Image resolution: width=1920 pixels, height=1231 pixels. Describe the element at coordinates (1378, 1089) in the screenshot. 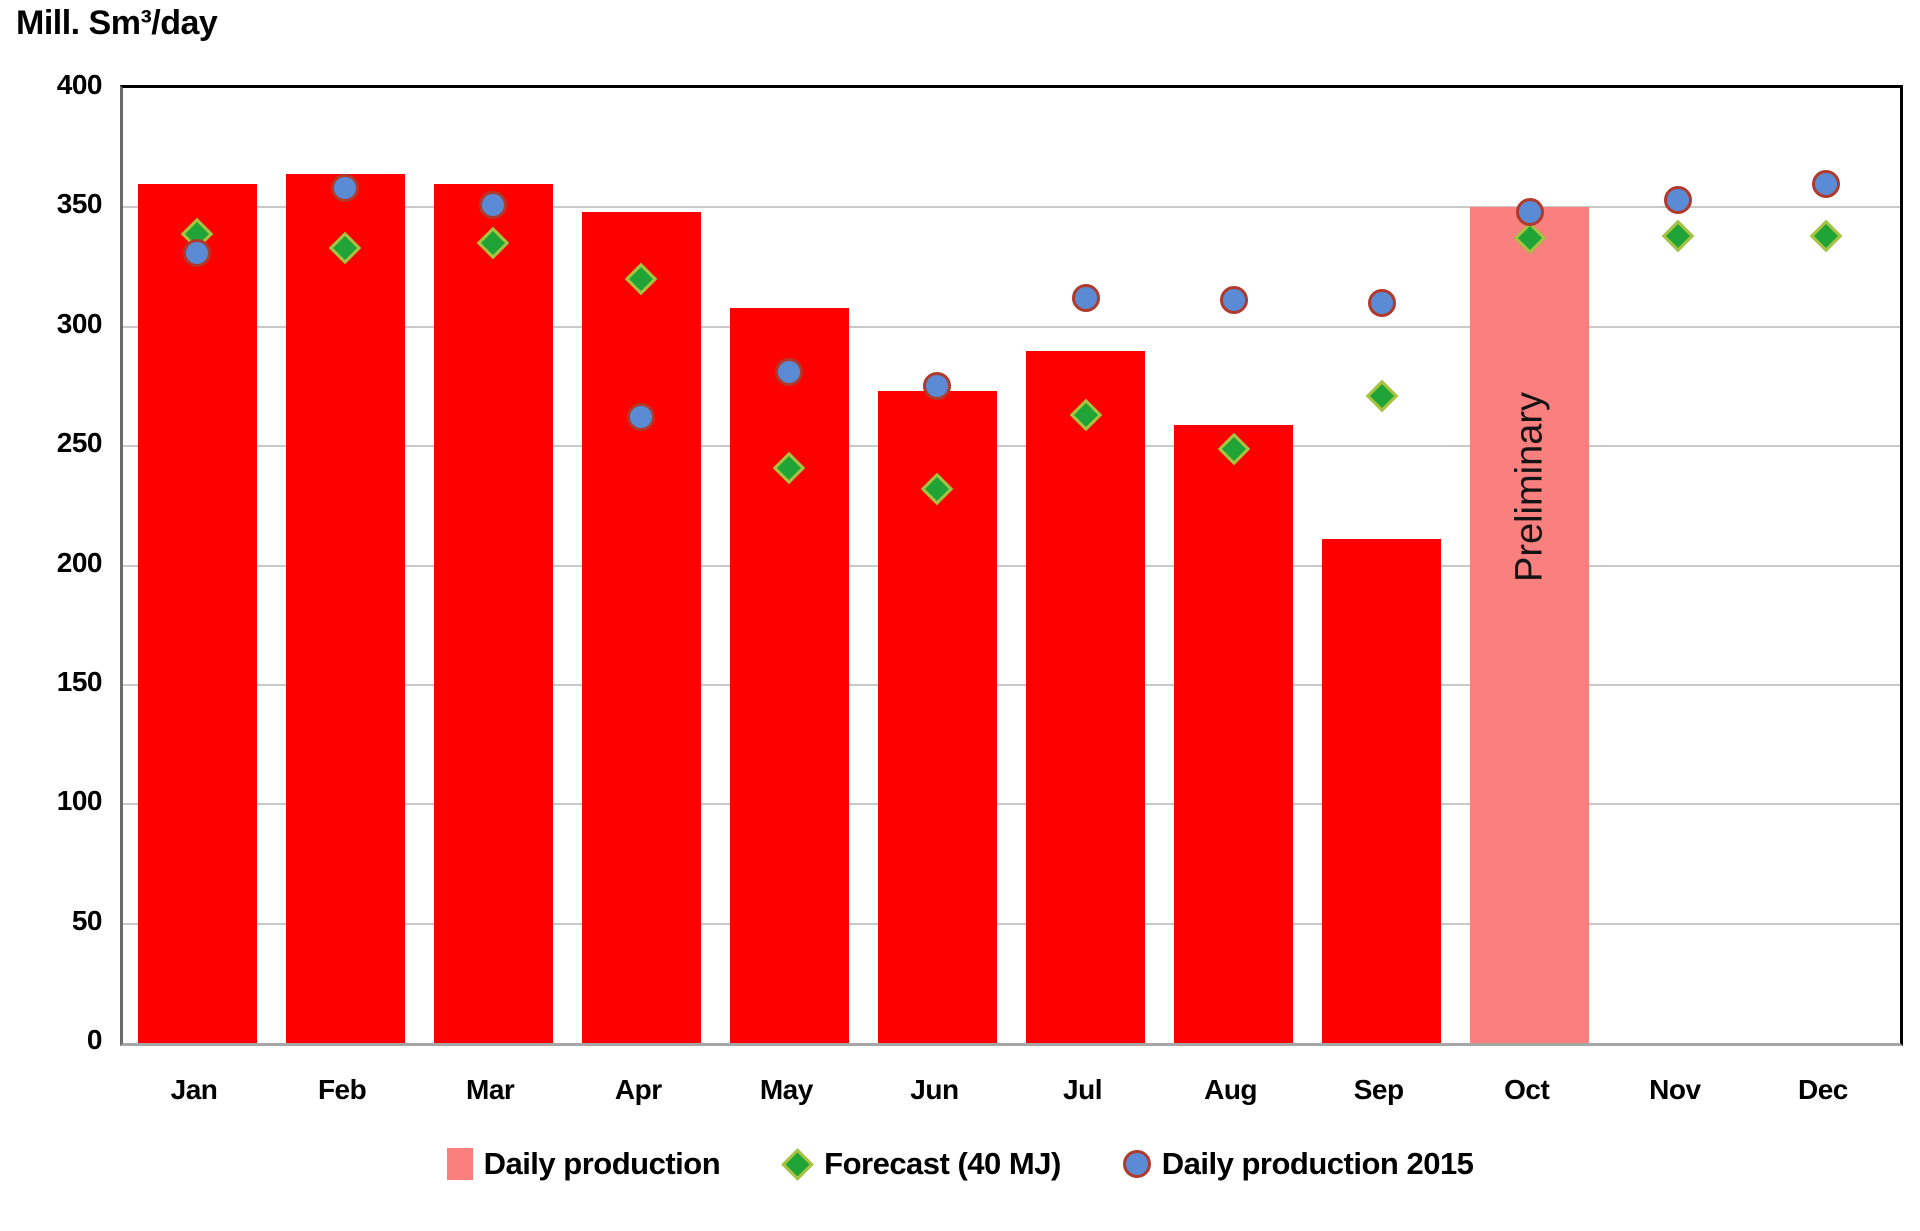

I see `x-tick-label-sep: Sep` at that location.